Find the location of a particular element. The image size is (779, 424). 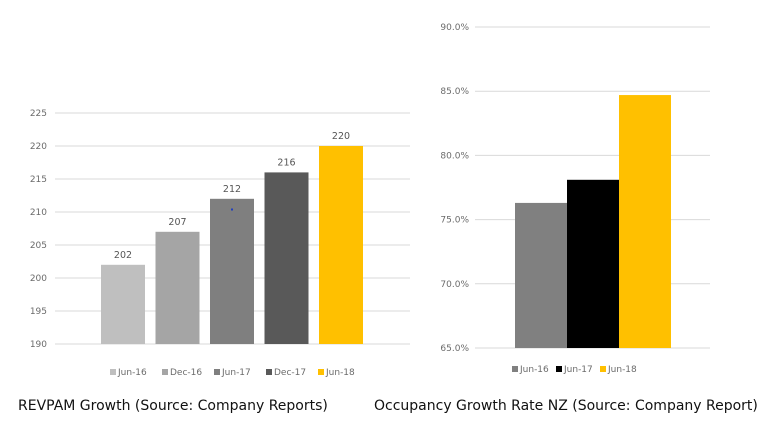

revpam-y-tick-label: 190 is located at coordinates (38, 345).